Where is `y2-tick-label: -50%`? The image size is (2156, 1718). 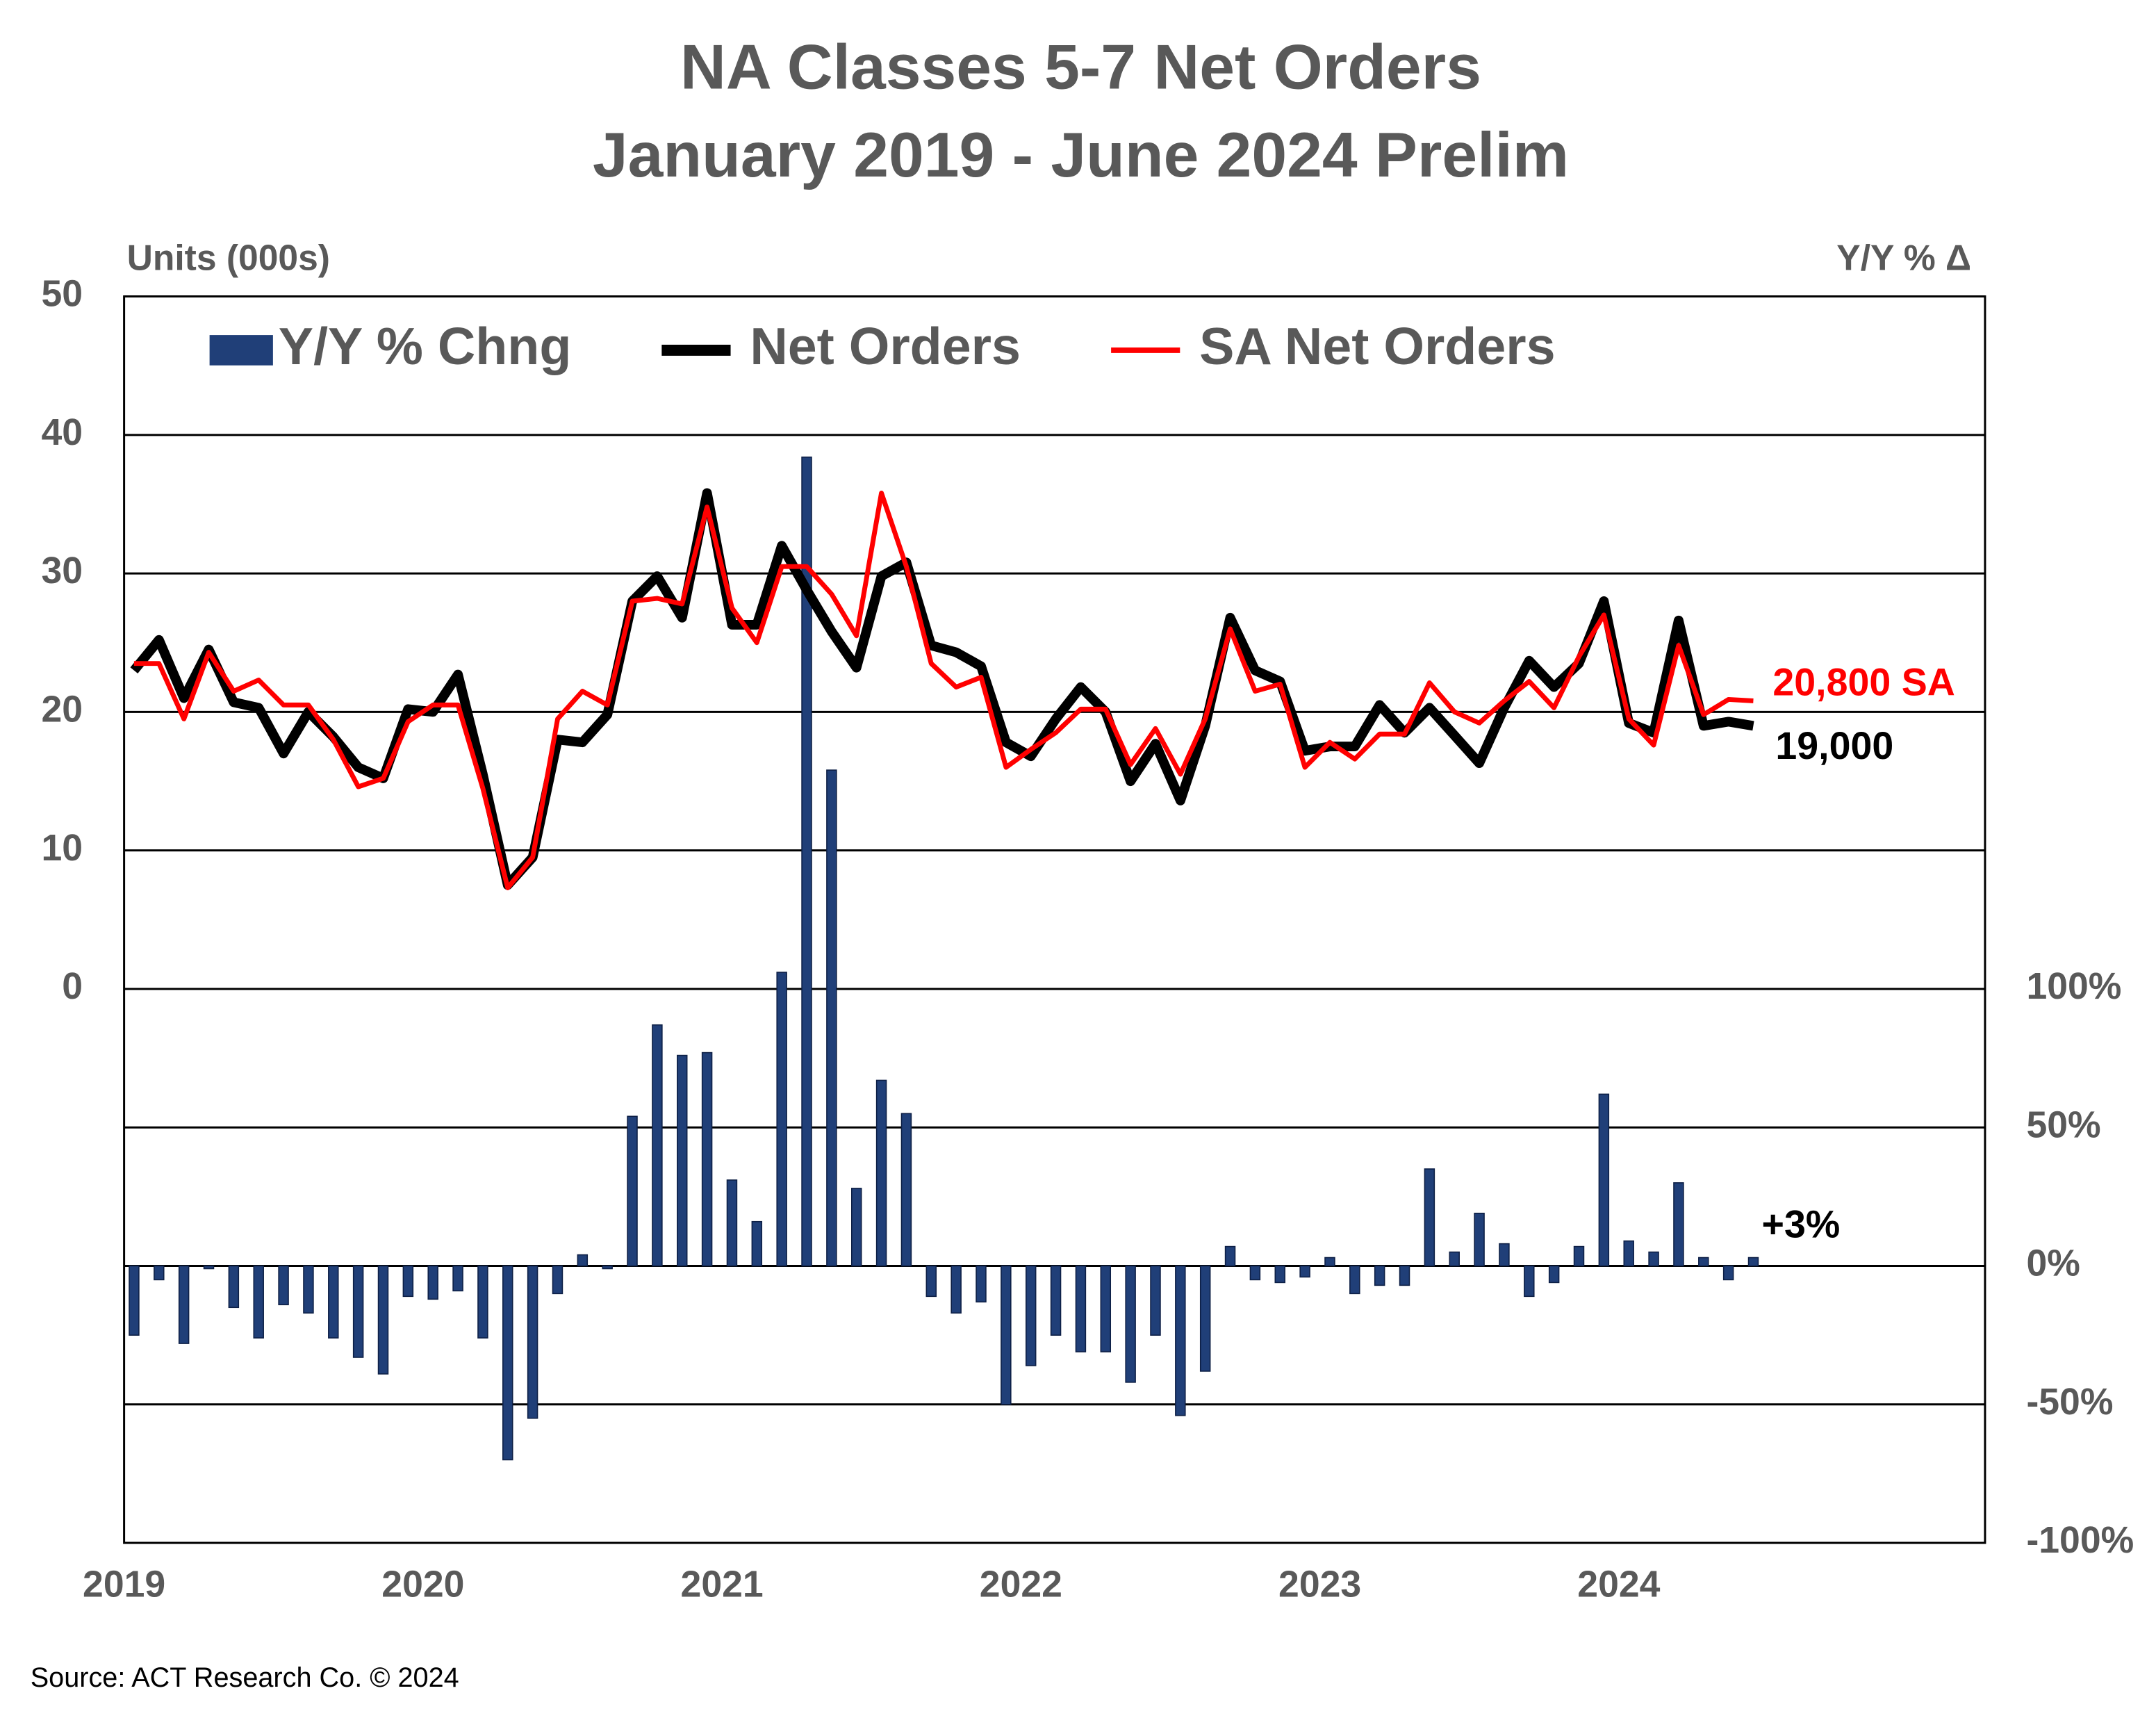
y2-tick-label: -50% is located at coordinates (2069, 1402).